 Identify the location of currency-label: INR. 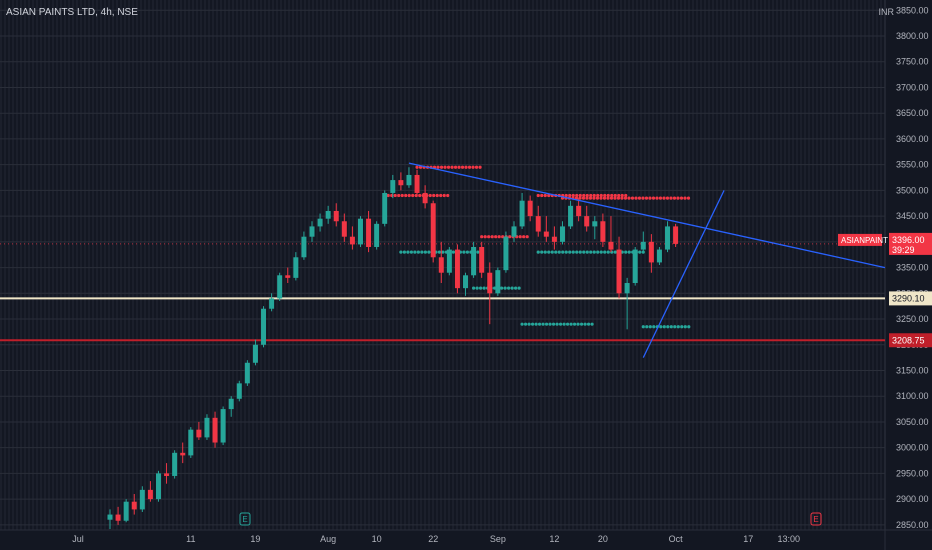
(886, 12).